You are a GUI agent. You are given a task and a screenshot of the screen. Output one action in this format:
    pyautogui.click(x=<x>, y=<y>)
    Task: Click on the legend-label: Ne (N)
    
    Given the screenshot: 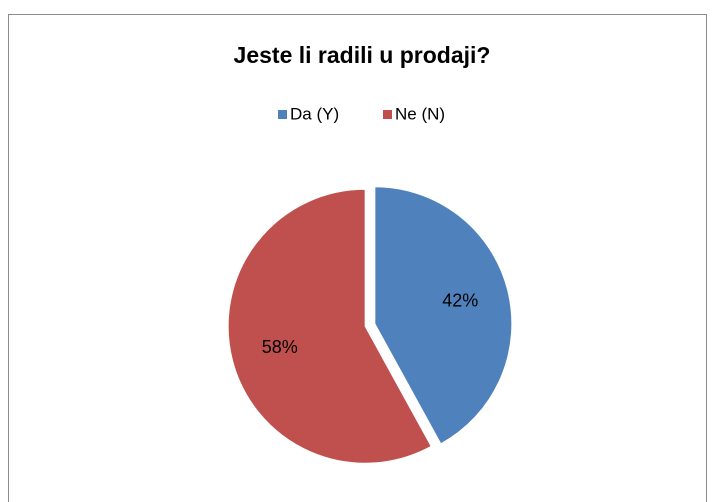 What is the action you would take?
    pyautogui.click(x=420, y=113)
    